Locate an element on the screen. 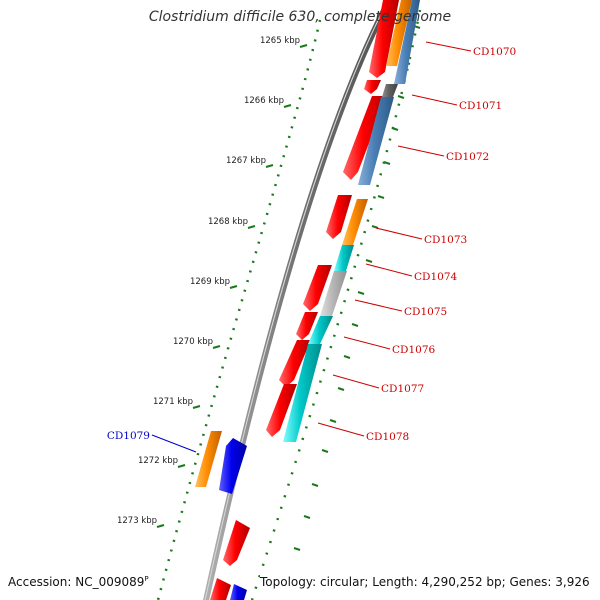 This screenshot has width=600, height=600. gene-label: CD1079 is located at coordinates (128, 436).